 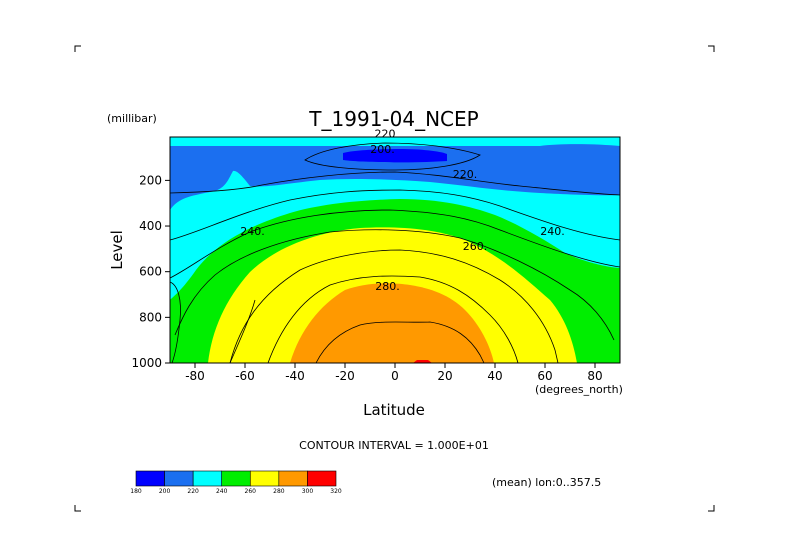 I want to click on colorbar-label: 200, so click(x=165, y=491).